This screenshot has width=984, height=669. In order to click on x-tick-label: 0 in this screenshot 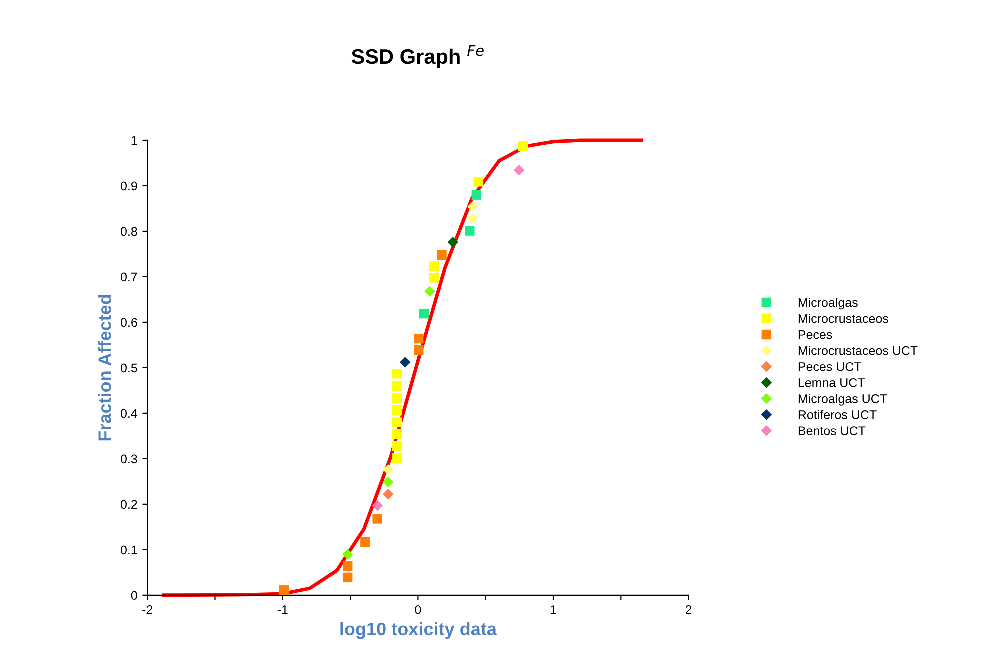, I will do `click(418, 609)`.